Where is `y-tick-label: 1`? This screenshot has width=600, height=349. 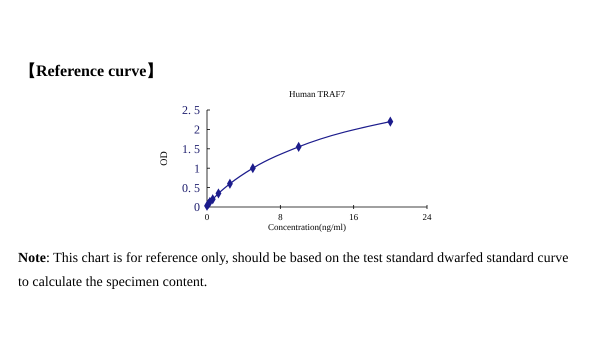
y-tick-label: 1 is located at coordinates (197, 168).